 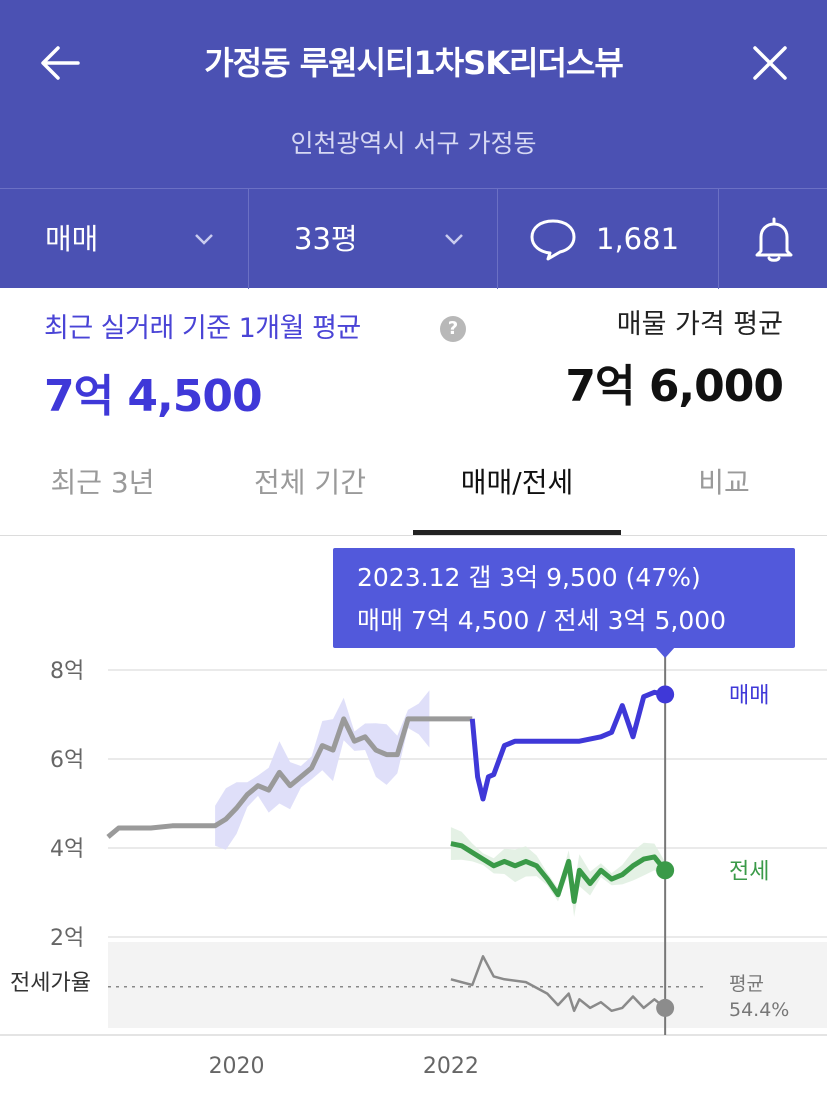 What do you see at coordinates (451, 1066) in the screenshot?
I see `x-tick-label: 2022` at bounding box center [451, 1066].